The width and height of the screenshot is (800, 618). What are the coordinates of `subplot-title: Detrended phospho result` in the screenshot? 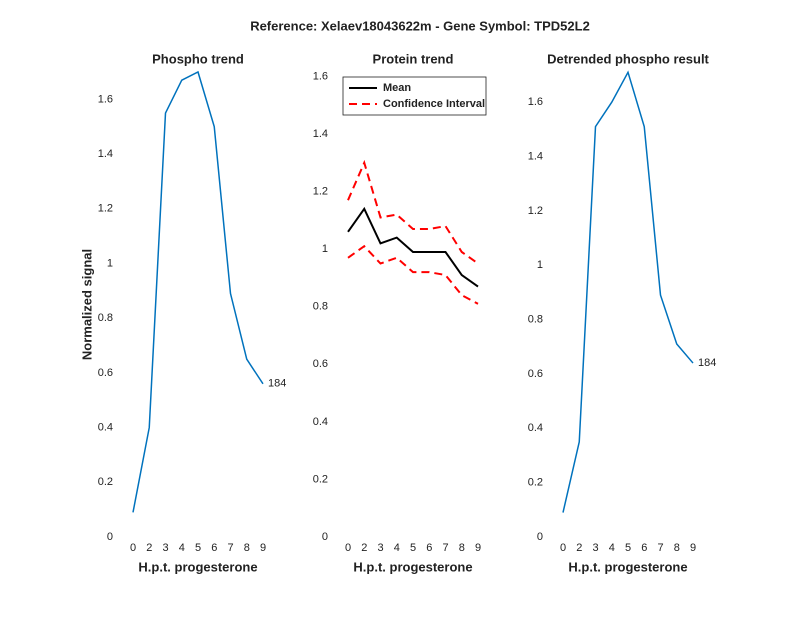 It's located at (628, 58).